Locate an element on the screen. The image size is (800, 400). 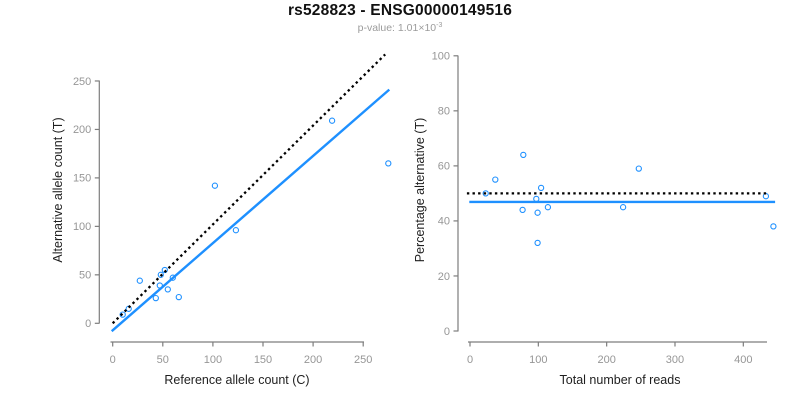
p-value-mantissa: 1.01×10 is located at coordinates (417, 28).